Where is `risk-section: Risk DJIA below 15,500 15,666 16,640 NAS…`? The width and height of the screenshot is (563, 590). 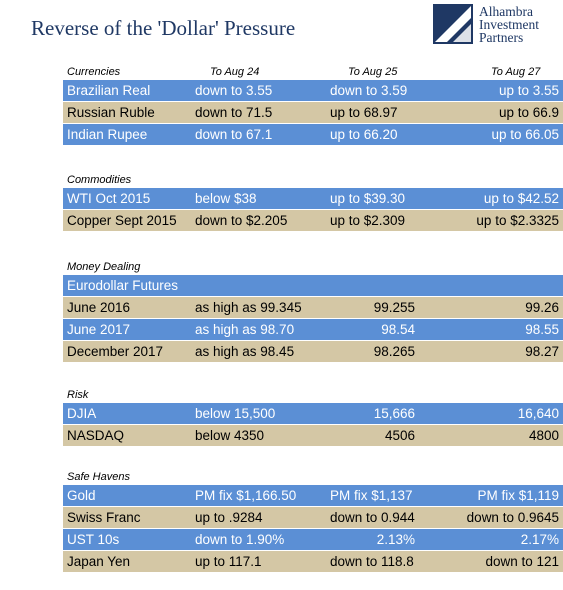 risk-section: Risk DJIA below 15,500 15,666 16,640 NAS… is located at coordinates (313, 415).